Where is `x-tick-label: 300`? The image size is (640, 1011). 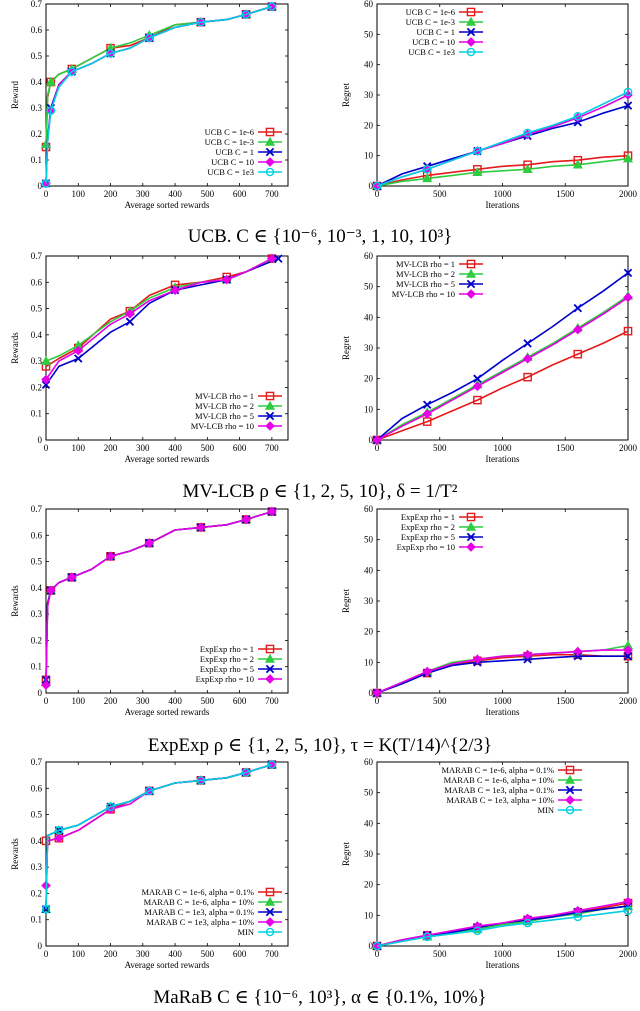
x-tick-label: 300 is located at coordinates (143, 954).